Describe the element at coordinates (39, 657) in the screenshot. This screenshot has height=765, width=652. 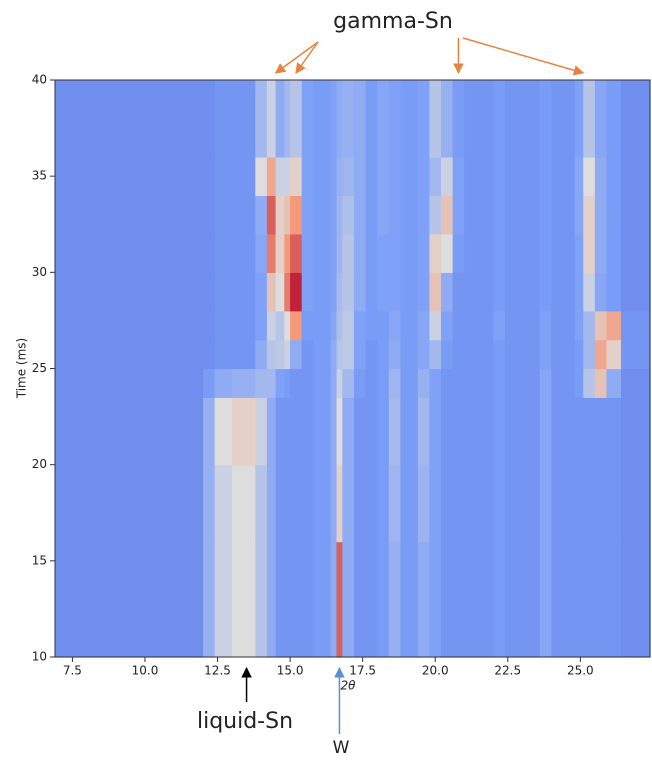
I see `y-tick-label: 10` at that location.